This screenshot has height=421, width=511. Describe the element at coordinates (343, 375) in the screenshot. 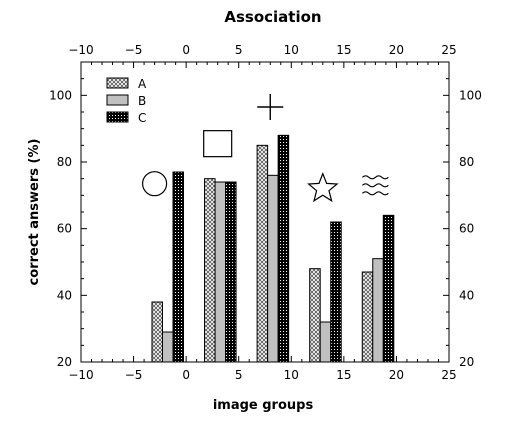

I see `x-tick-label-bottom: 15` at that location.